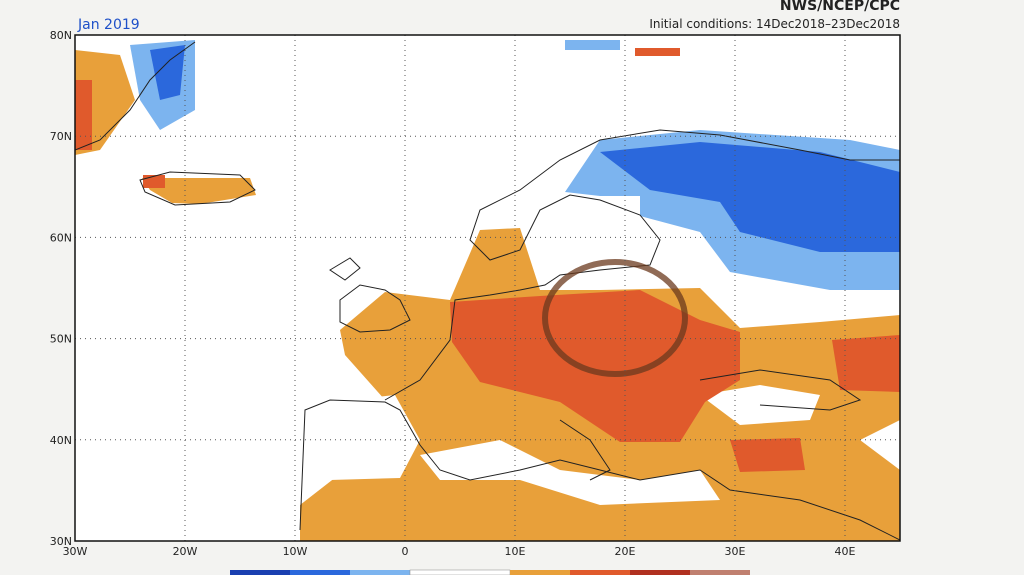 The height and width of the screenshot is (575, 1024). What do you see at coordinates (774, 24) in the screenshot?
I see `initial-conditions: Initial conditions: 14Dec2018–23Dec2018` at bounding box center [774, 24].